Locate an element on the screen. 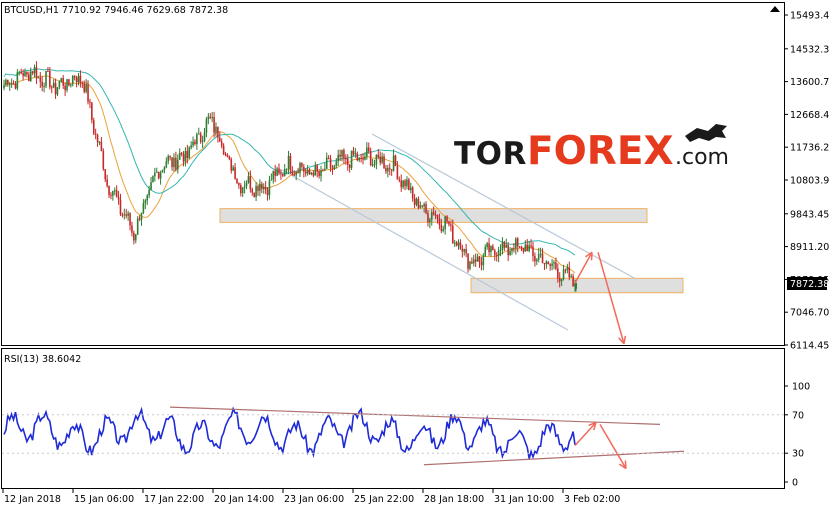 The width and height of the screenshot is (829, 514). brand-logo-com: .com is located at coordinates (702, 157).